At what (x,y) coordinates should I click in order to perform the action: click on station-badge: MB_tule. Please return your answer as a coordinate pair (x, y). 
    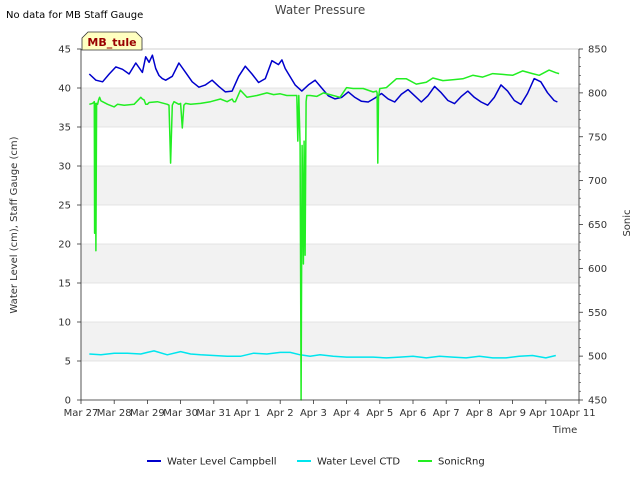
    Looking at the image, I should click on (112, 41).